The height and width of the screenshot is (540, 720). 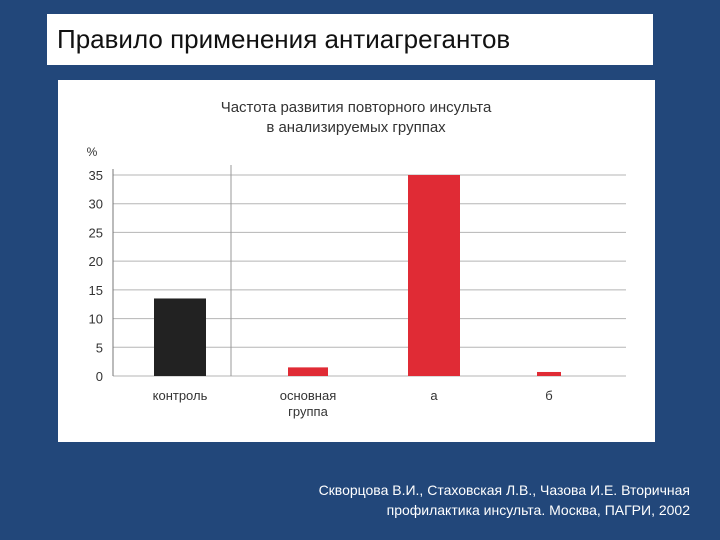 I want to click on slide-title: Правило применения антиагрегантов, so click(x=284, y=39).